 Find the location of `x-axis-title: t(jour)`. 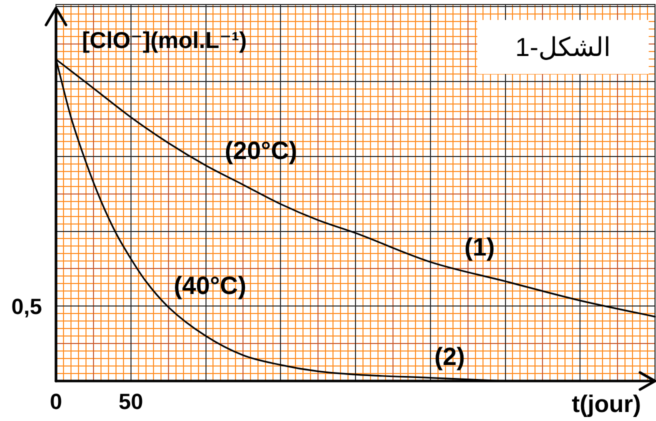

x-axis-title: t(jour) is located at coordinates (606, 404).